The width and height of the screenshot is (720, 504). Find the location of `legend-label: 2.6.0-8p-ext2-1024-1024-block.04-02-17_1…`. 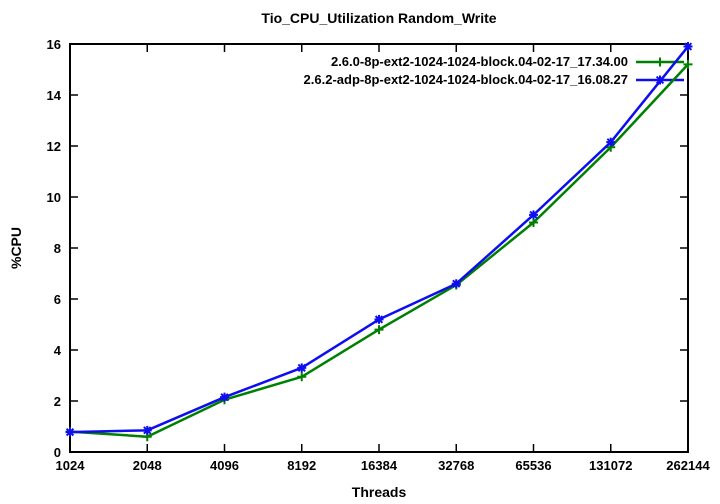

legend-label: 2.6.0-8p-ext2-1024-1024-block.04-02-17_1… is located at coordinates (479, 61).